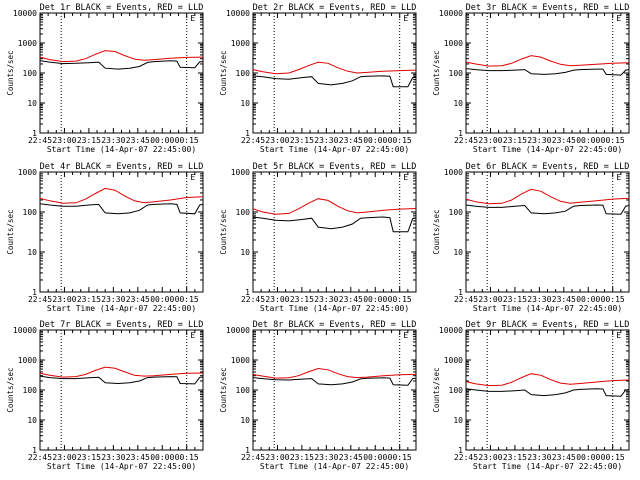 This screenshot has width=640, height=480. I want to click on plot-title: Det 6r BLACK = Events, RED = LLD, so click(548, 167).